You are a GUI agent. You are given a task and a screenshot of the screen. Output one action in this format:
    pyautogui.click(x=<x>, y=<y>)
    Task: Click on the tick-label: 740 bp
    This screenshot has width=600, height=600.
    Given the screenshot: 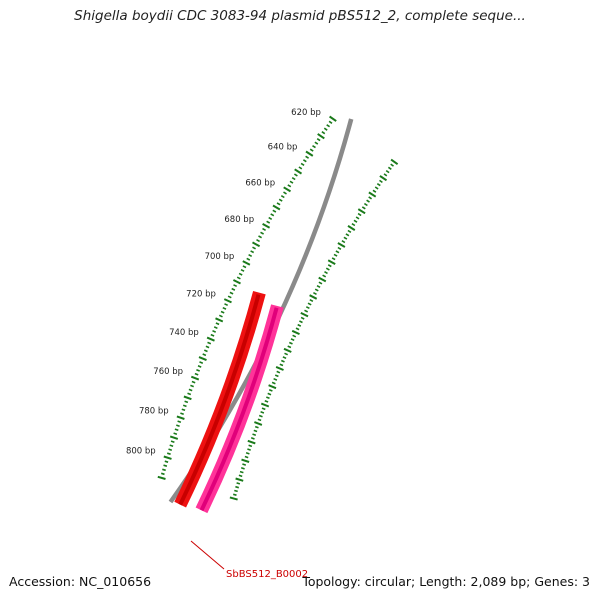 What is the action you would take?
    pyautogui.click(x=184, y=333)
    